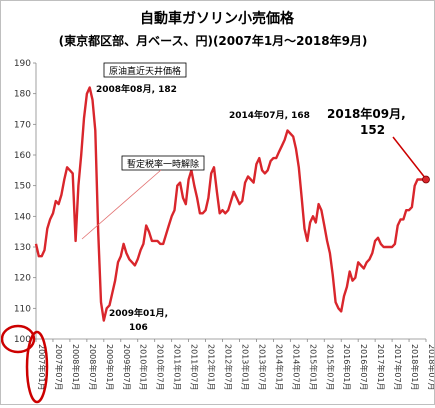 The image size is (435, 408). Describe the element at coordinates (22, 125) in the screenshot. I see `y-tick-label: 170` at that location.